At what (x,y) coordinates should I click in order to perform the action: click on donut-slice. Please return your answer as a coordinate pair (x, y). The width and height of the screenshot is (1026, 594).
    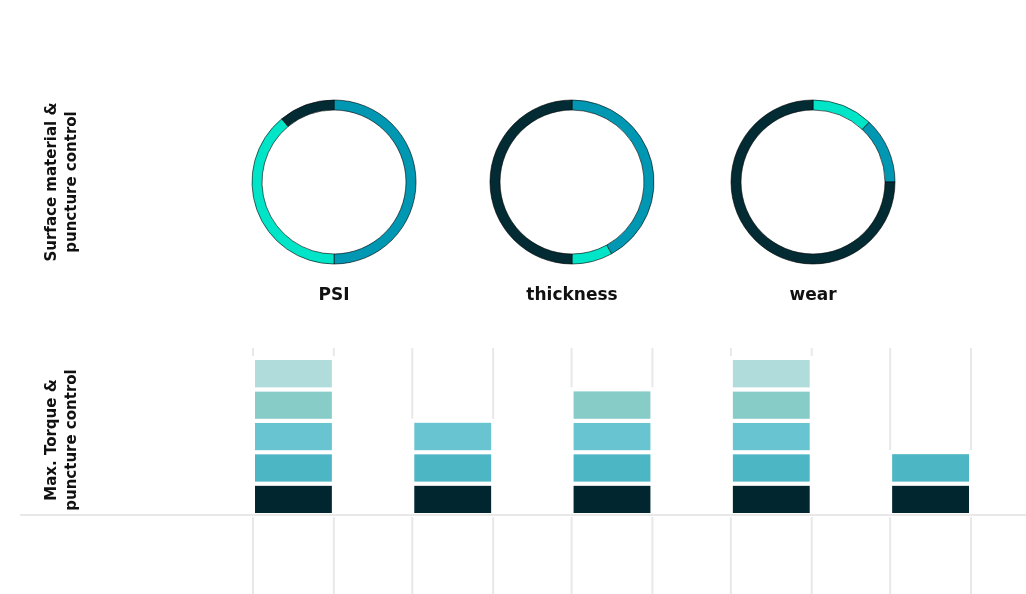
    Looking at the image, I should click on (813, 182).